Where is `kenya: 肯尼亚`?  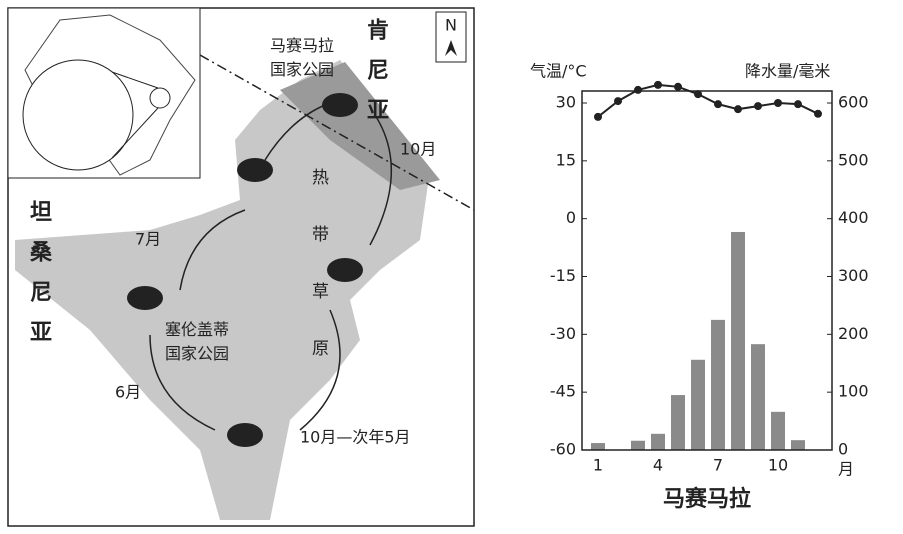
kenya: 肯尼亚 is located at coordinates (376, 78).